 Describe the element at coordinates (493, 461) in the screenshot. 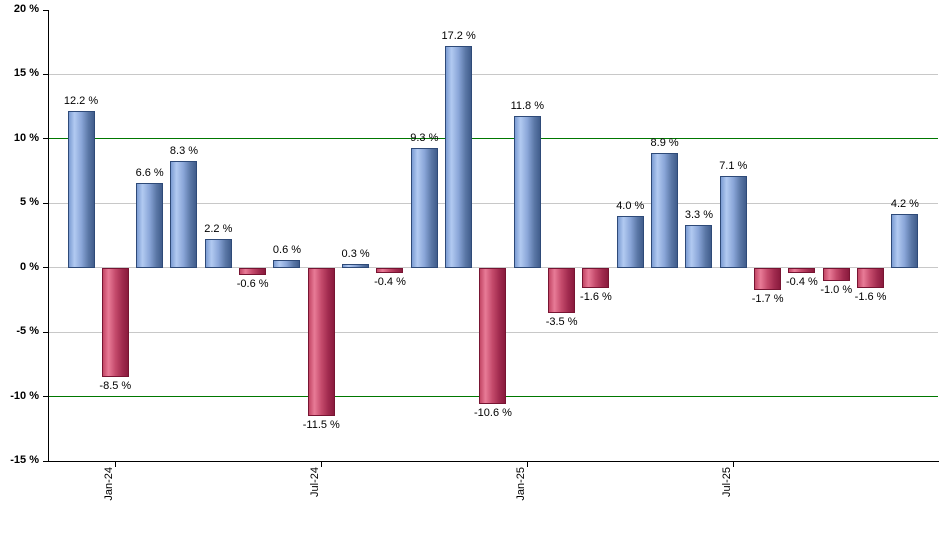

I see `x-axis-line` at that location.